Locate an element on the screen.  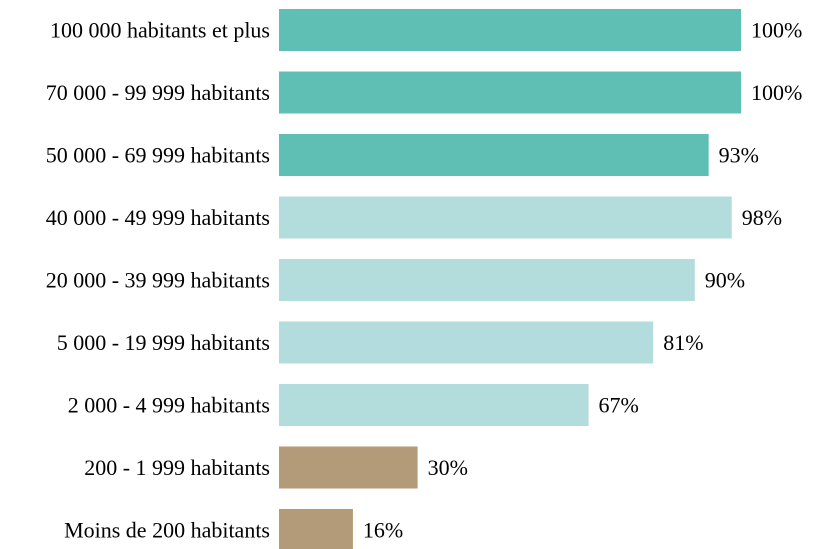
value-label-1: 100% is located at coordinates (776, 92).